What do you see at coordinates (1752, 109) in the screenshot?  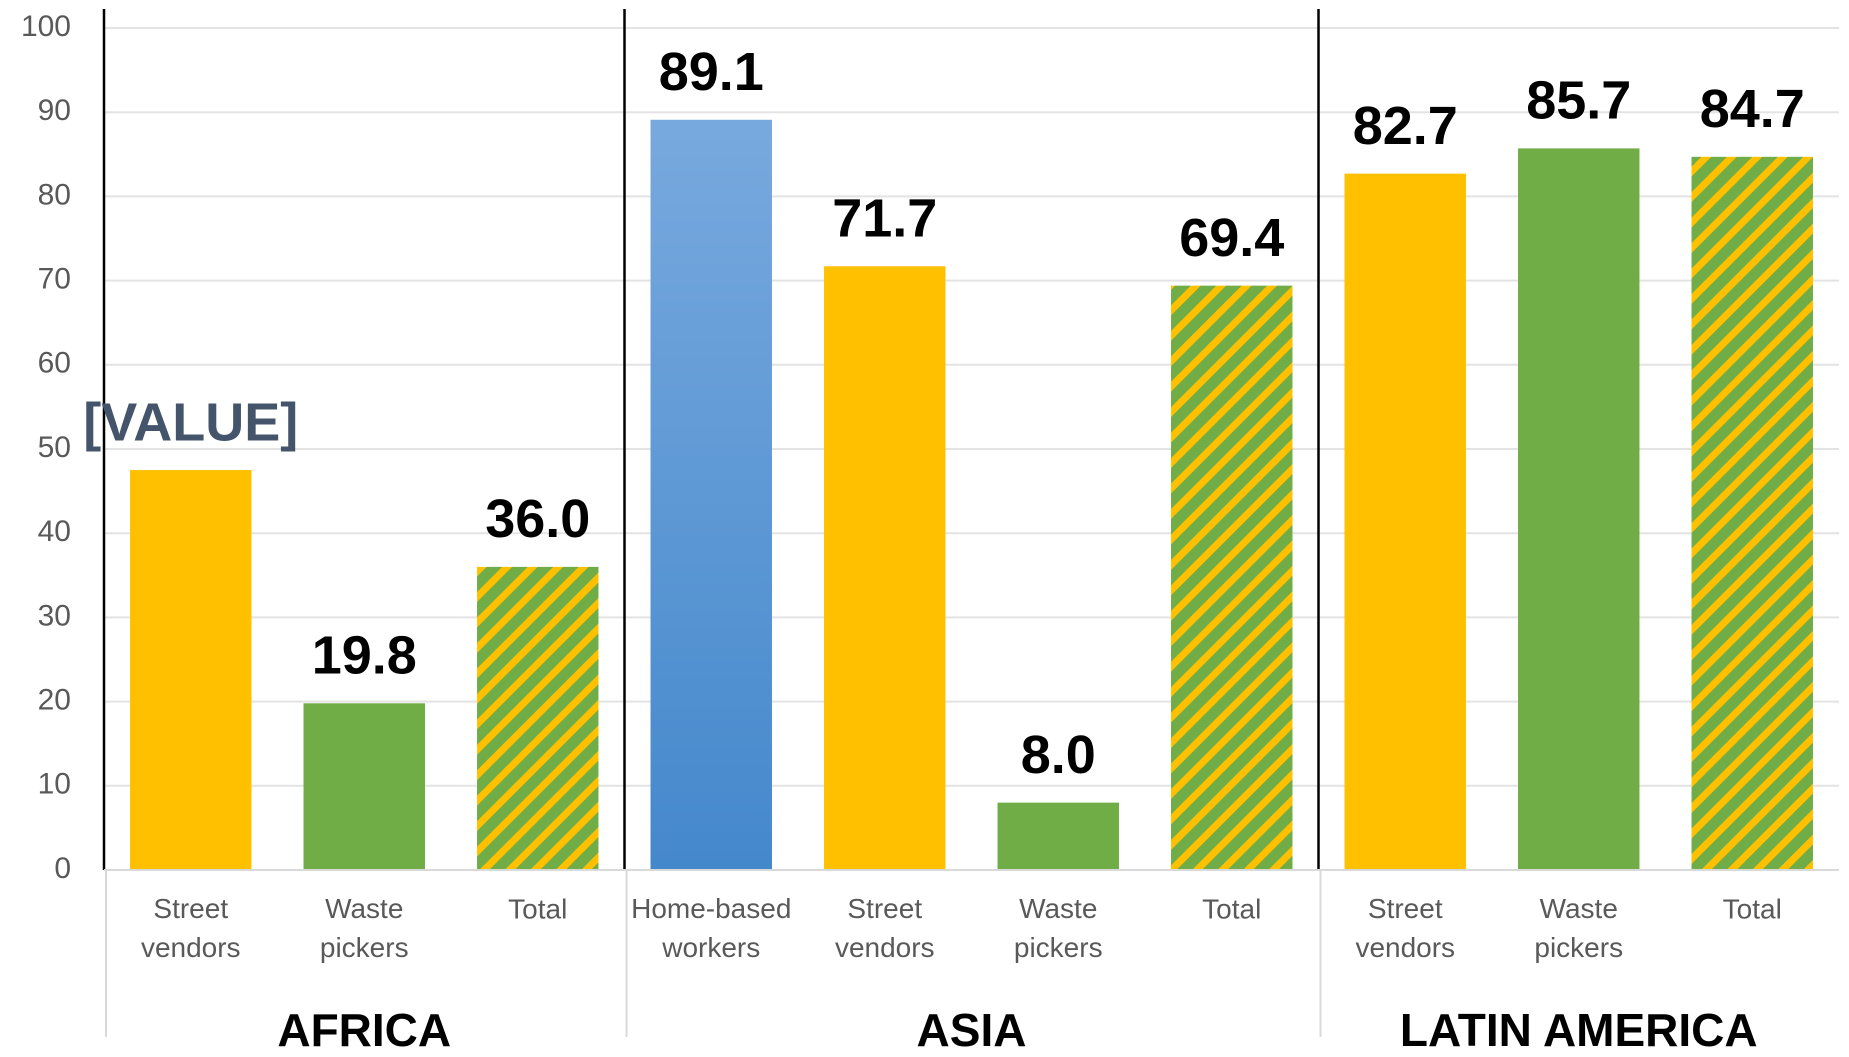 I see `value-label: 84.7` at bounding box center [1752, 109].